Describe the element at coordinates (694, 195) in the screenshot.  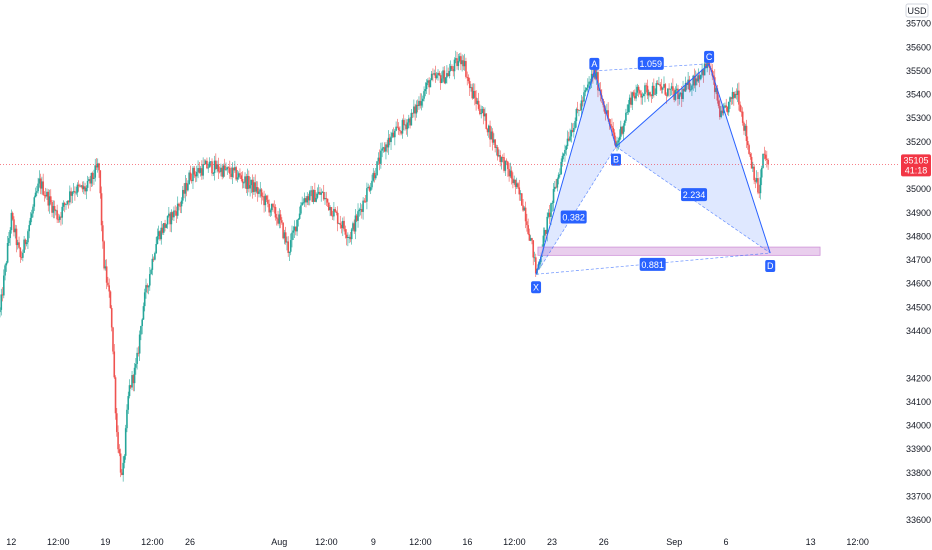
I see `ratio-label: 2.234` at that location.